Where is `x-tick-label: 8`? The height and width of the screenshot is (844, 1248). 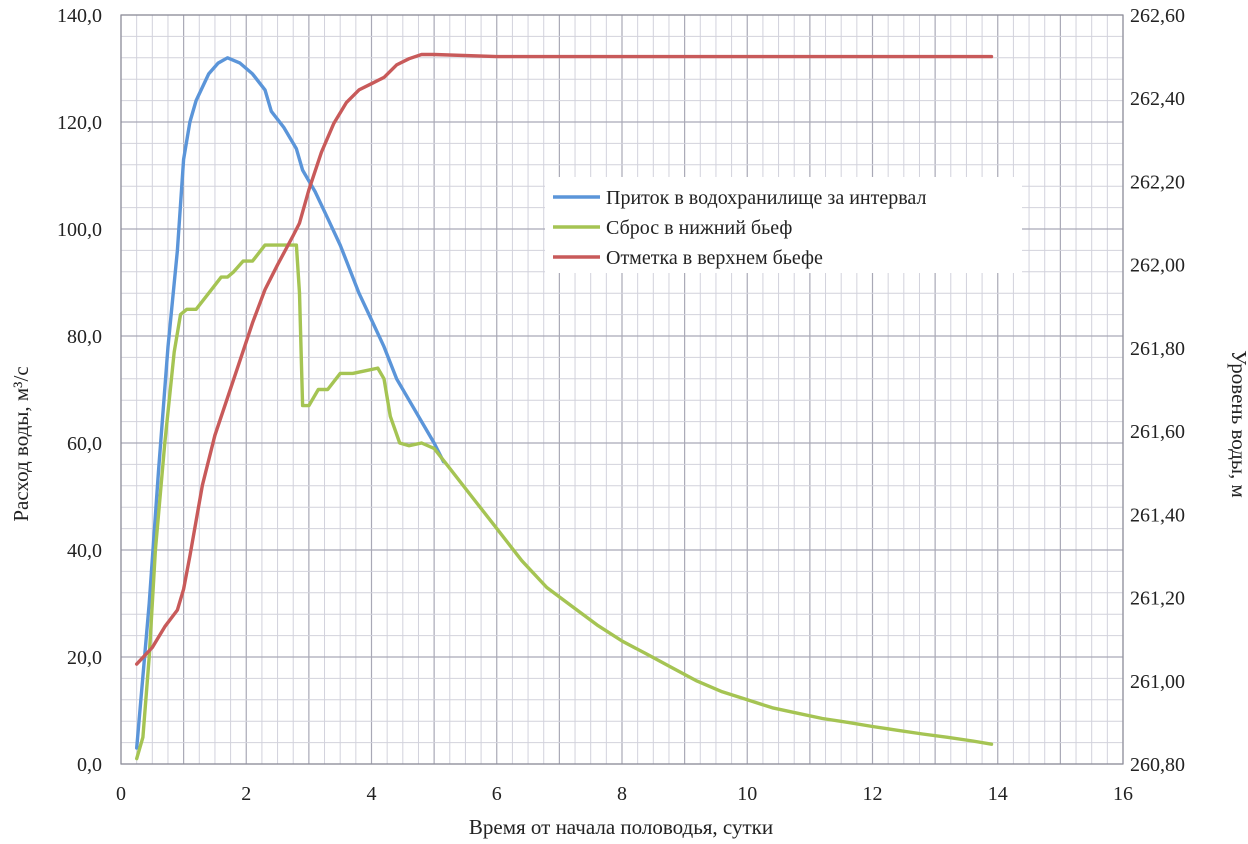 x-tick-label: 8 is located at coordinates (622, 794).